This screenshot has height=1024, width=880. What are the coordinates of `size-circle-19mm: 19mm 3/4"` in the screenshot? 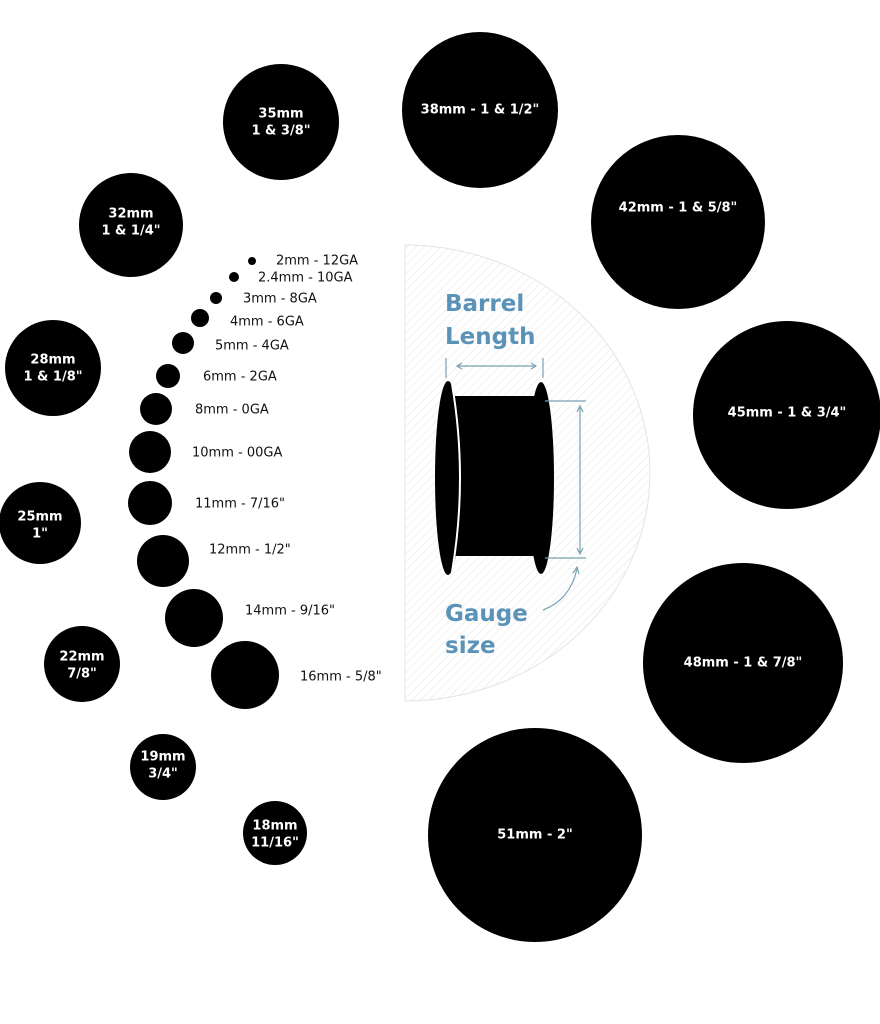 It's located at (163, 767).